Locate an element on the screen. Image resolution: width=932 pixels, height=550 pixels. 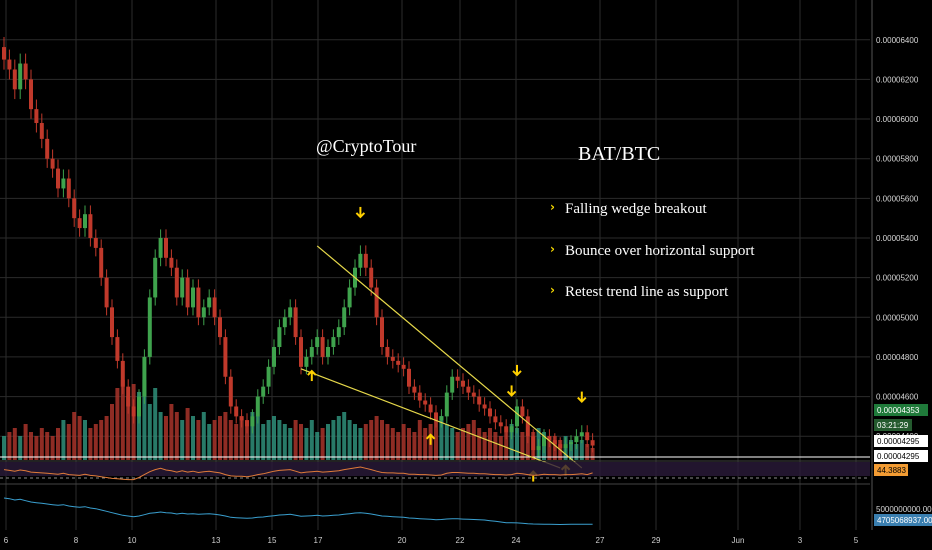
date-axis: 6 8 10 13 15 17 20 22 24 27 29 Jun 3 5 is located at coordinates (431, 540).